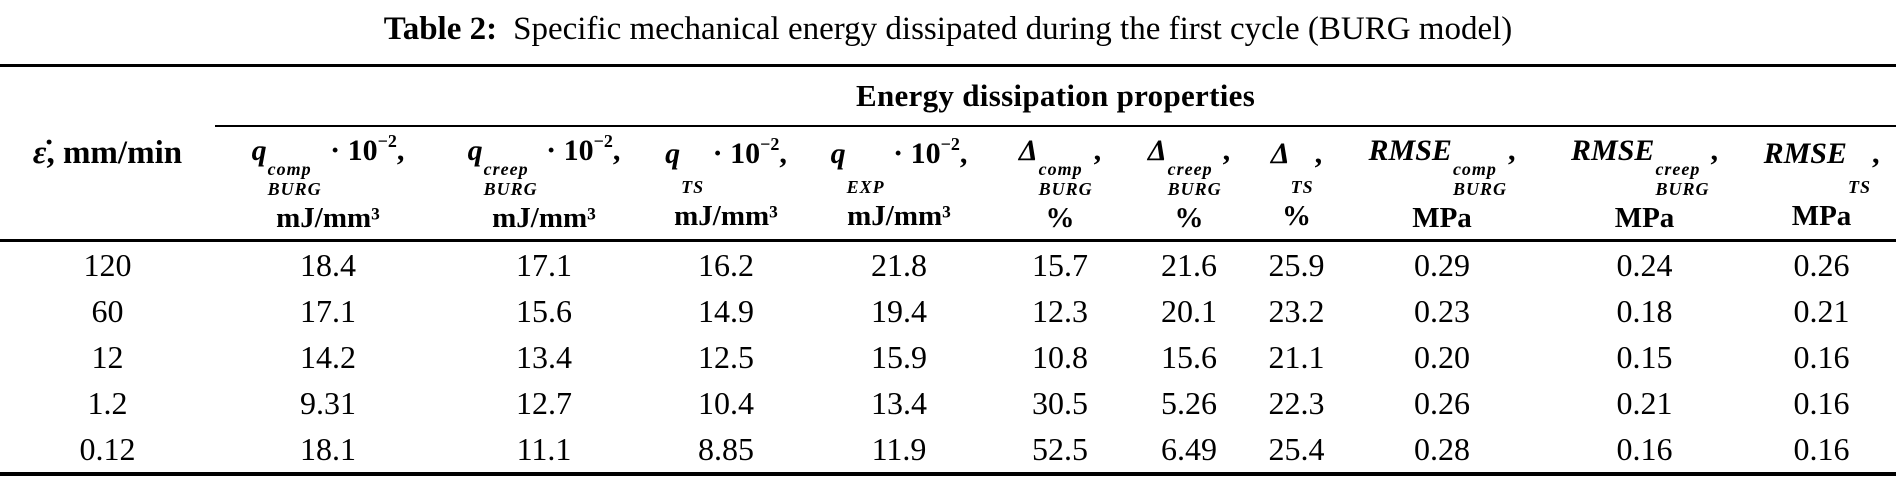 This screenshot has height=484, width=1896. Describe the element at coordinates (1442, 448) in the screenshot. I see `data-cell: 0.28` at that location.